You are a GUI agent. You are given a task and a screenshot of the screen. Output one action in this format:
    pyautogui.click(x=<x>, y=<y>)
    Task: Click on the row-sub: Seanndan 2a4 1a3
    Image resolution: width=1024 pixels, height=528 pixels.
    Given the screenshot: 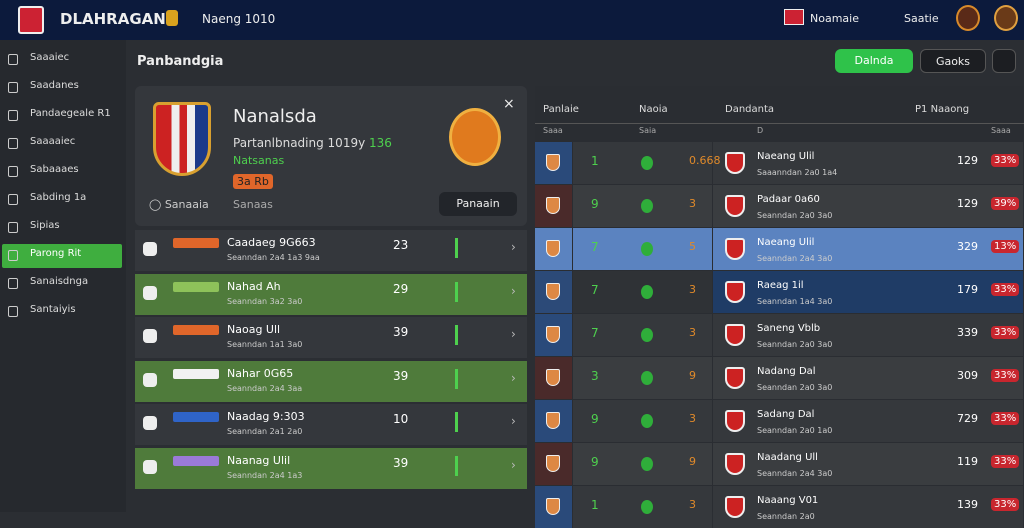 What is the action you would take?
    pyautogui.click(x=265, y=475)
    